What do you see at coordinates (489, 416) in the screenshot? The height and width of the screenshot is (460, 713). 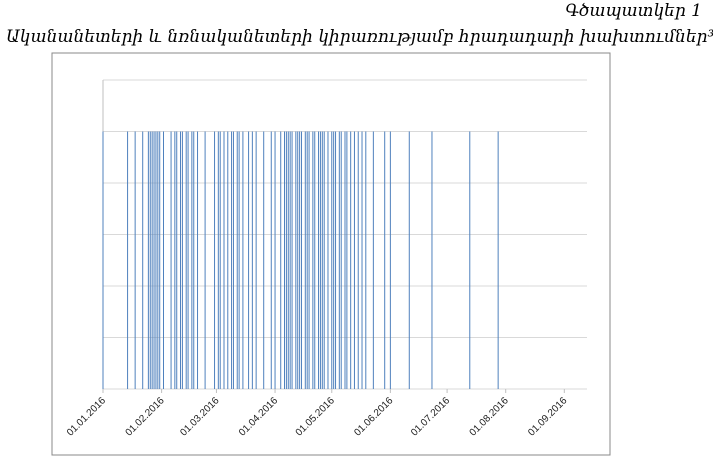 I see `x-tick-label: 01.08.2016` at bounding box center [489, 416].